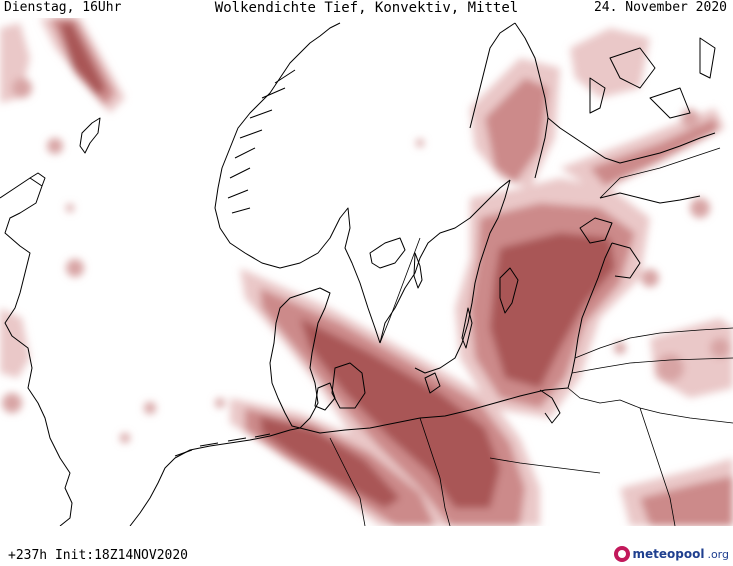 This screenshot has height=566, width=733. I want to click on cloud-core-southeast, so click(686, 501).